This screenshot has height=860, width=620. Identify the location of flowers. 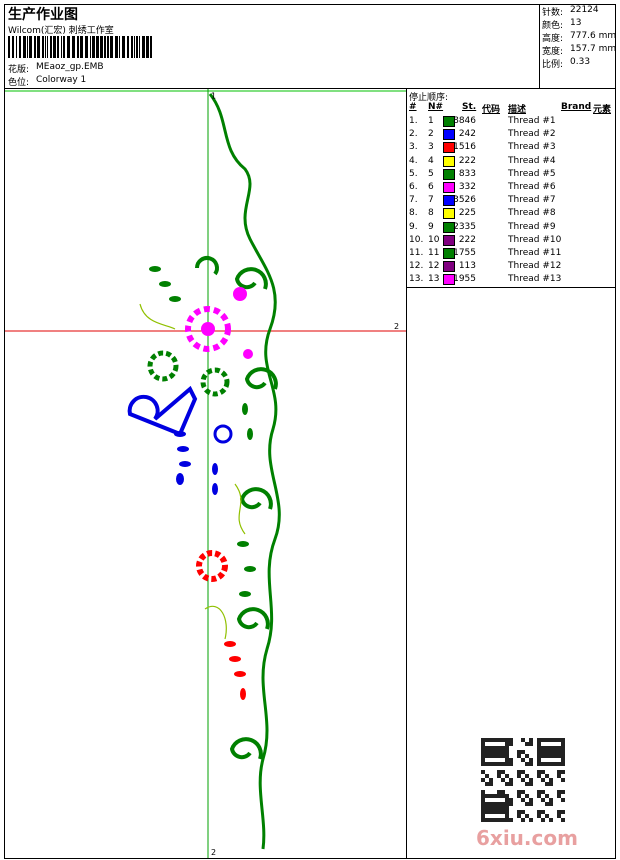
(200, 434).